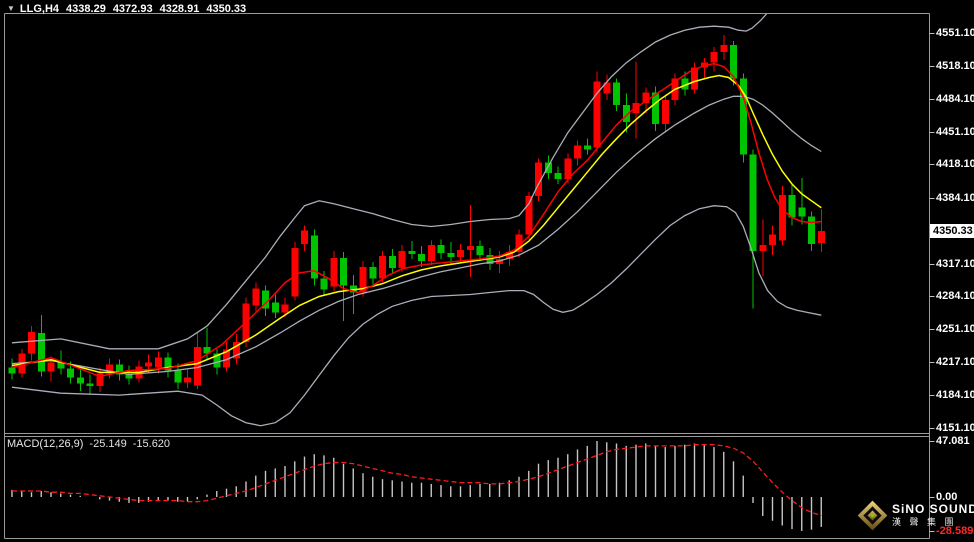 The image size is (974, 542). What do you see at coordinates (933, 509) in the screenshot?
I see `brand-name: SiNO SOUND` at bounding box center [933, 509].